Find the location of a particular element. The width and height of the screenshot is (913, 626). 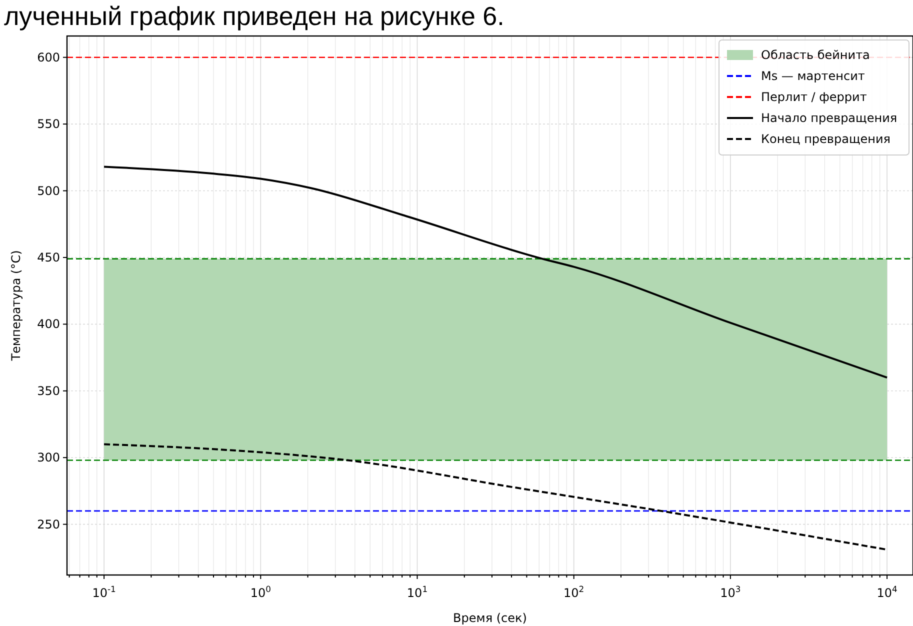

y-tick-label: 400 is located at coordinates (48, 324).